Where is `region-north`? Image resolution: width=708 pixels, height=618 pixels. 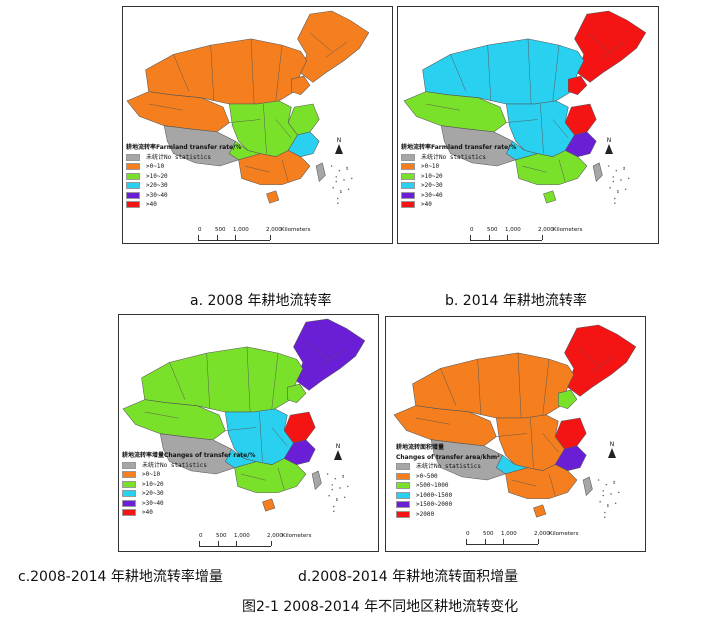
region-north is located at coordinates (226, 71).